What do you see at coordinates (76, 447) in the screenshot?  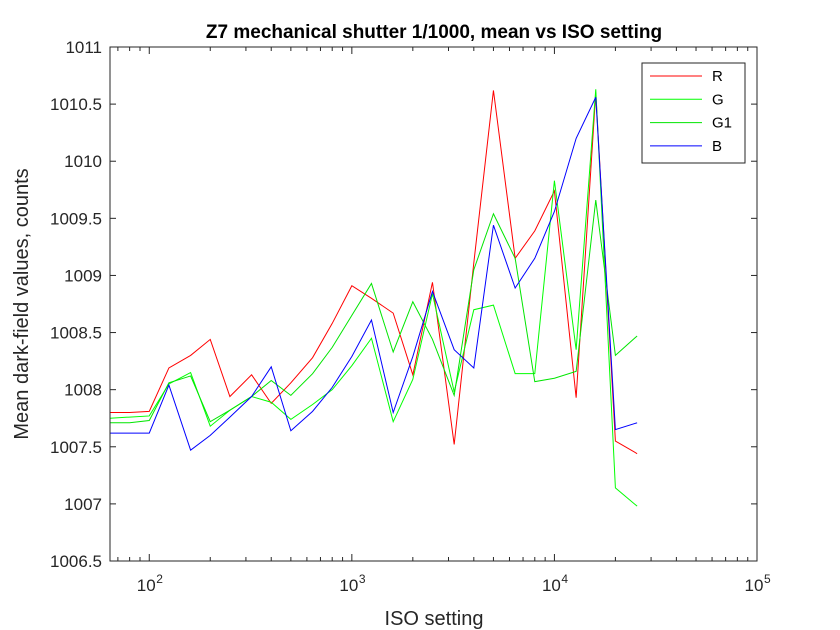 I see `y-tick-label: 1007.5` at bounding box center [76, 447].